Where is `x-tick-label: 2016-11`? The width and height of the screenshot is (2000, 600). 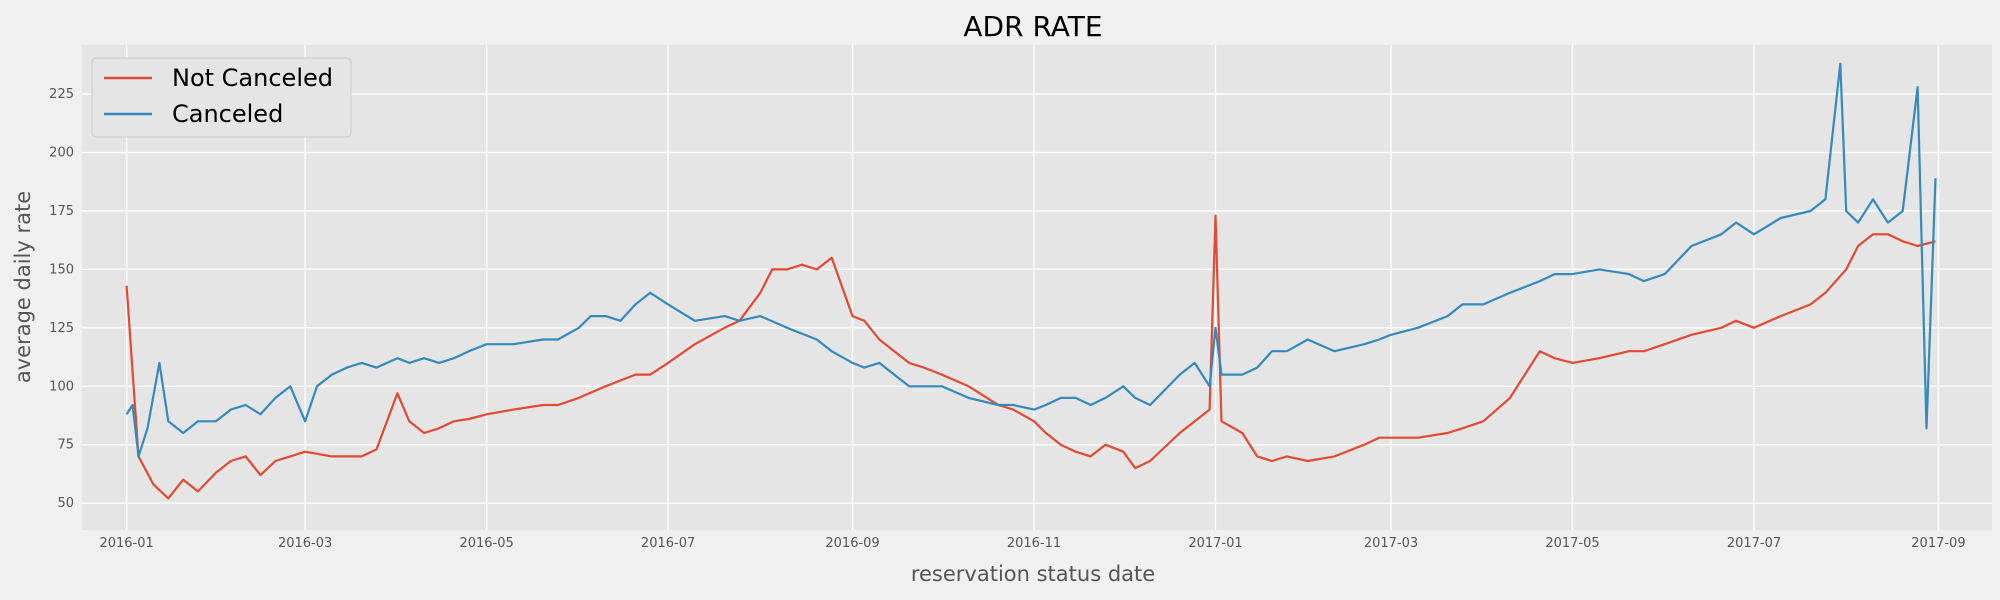 x-tick-label: 2016-11 is located at coordinates (1034, 543).